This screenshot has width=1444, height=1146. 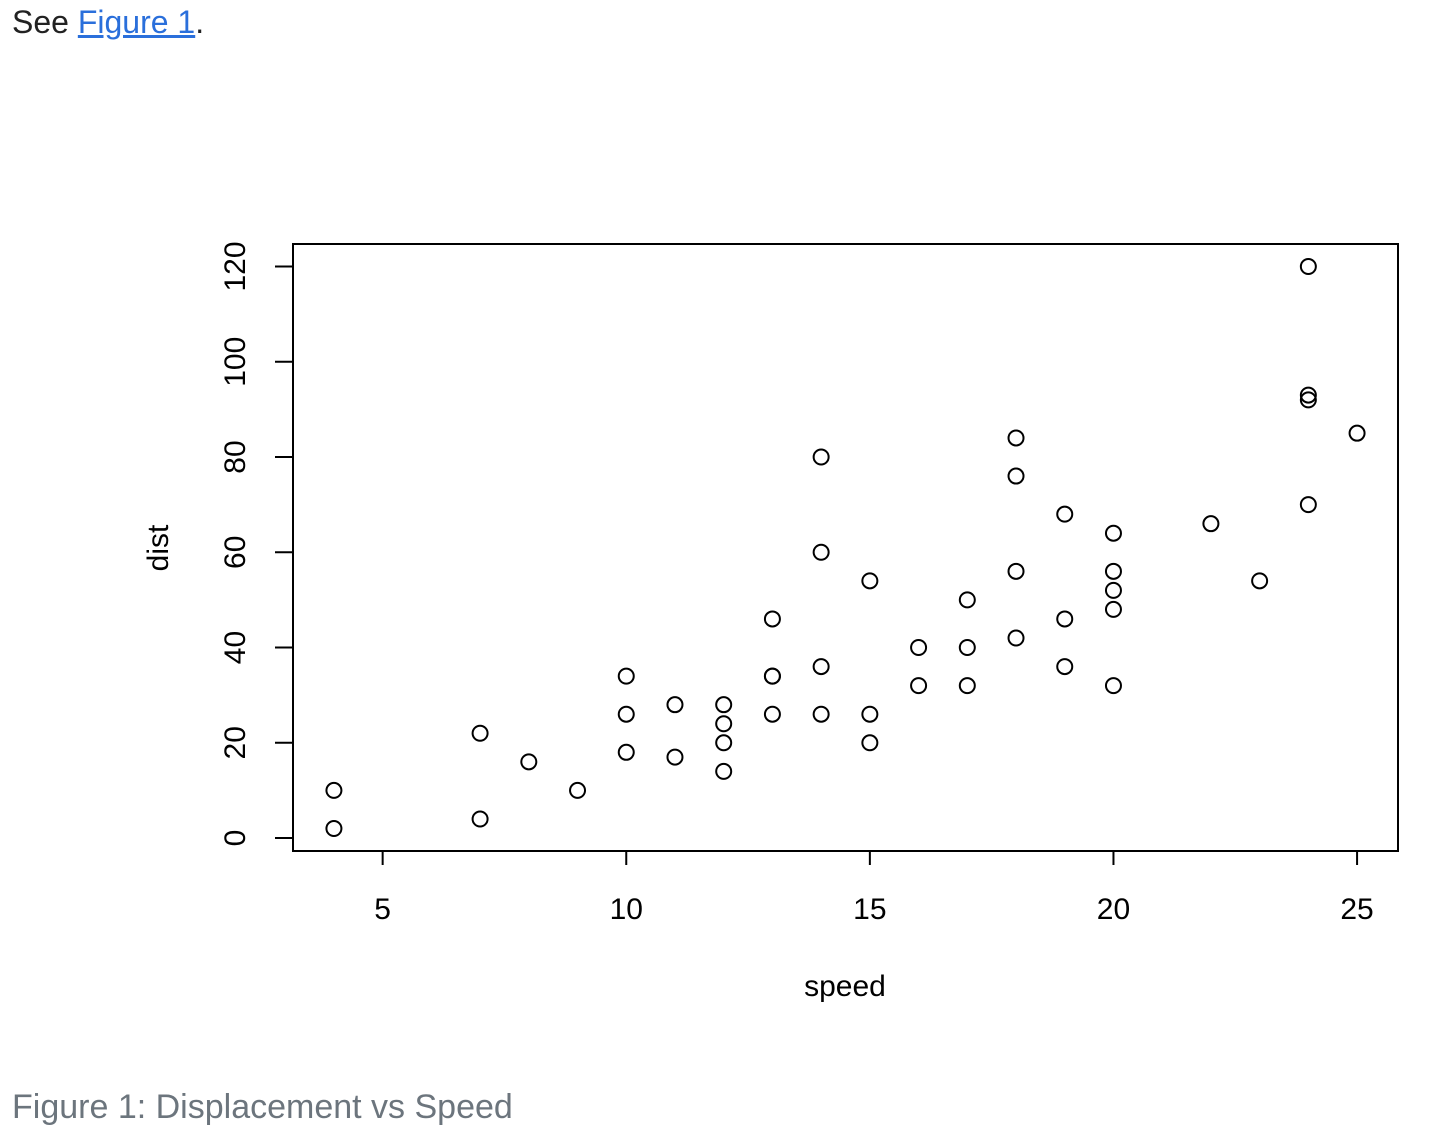 What do you see at coordinates (626, 909) in the screenshot?
I see `x-tick-label: 10` at bounding box center [626, 909].